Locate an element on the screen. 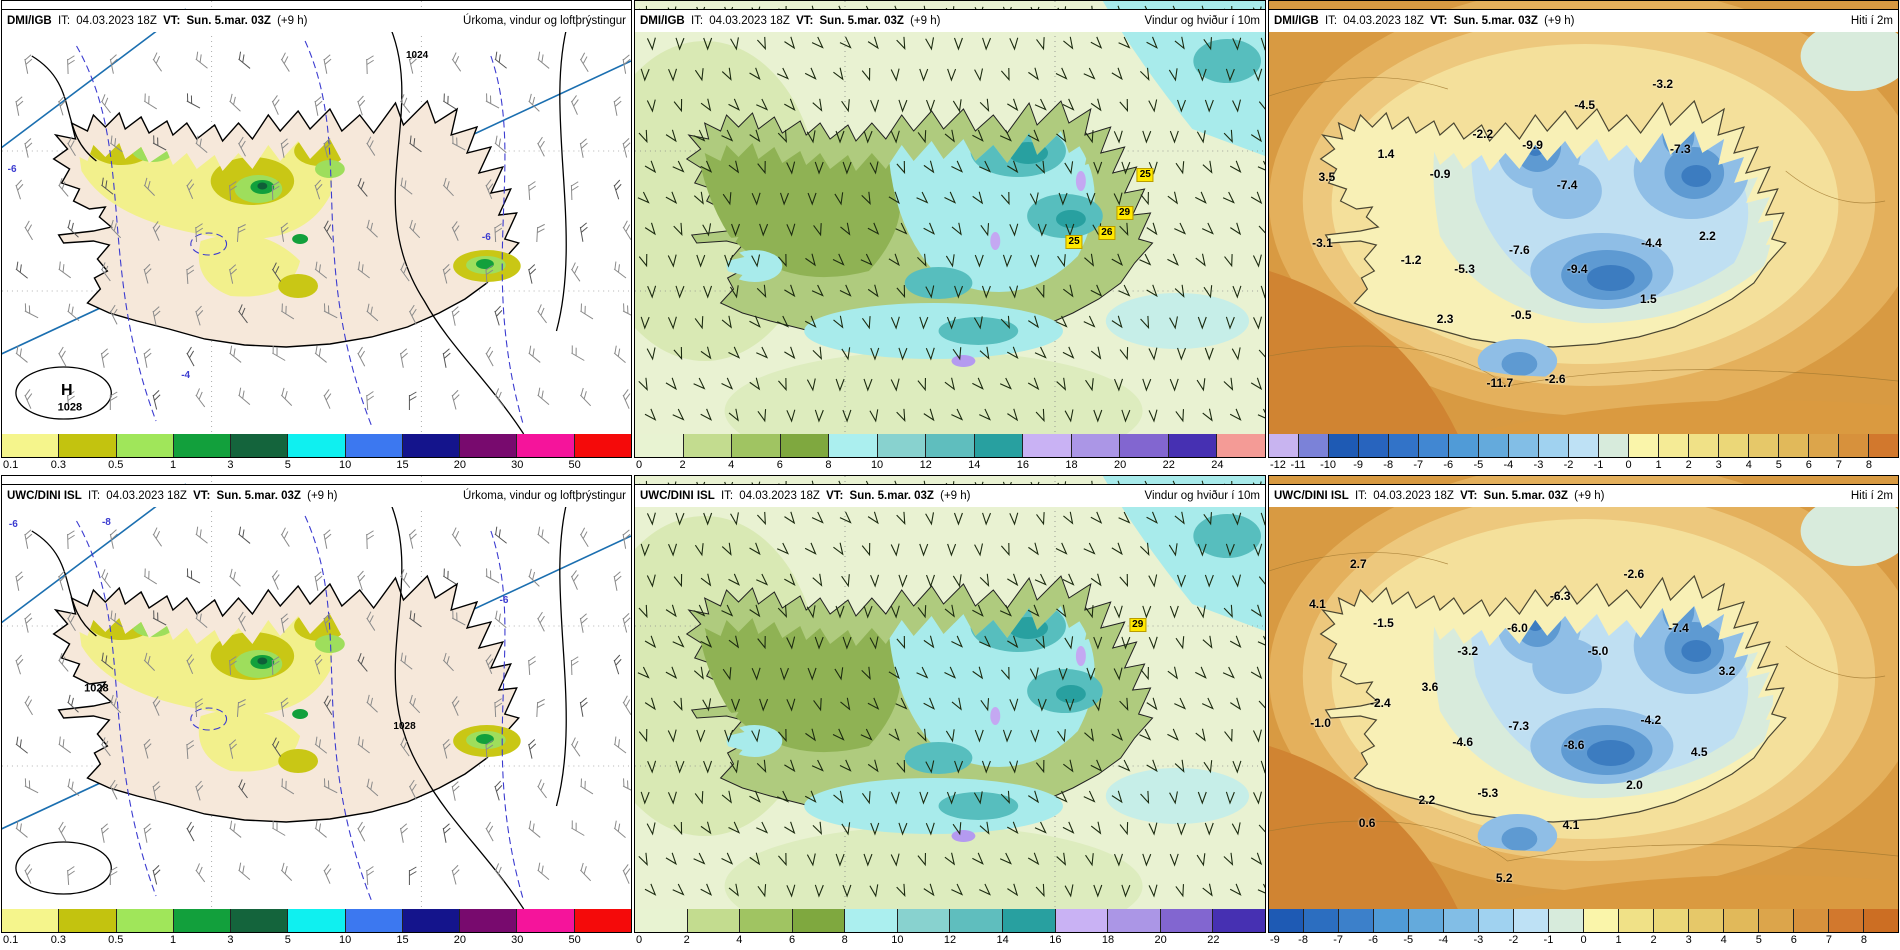  colorbar-tick: -1 is located at coordinates (1548, 940).